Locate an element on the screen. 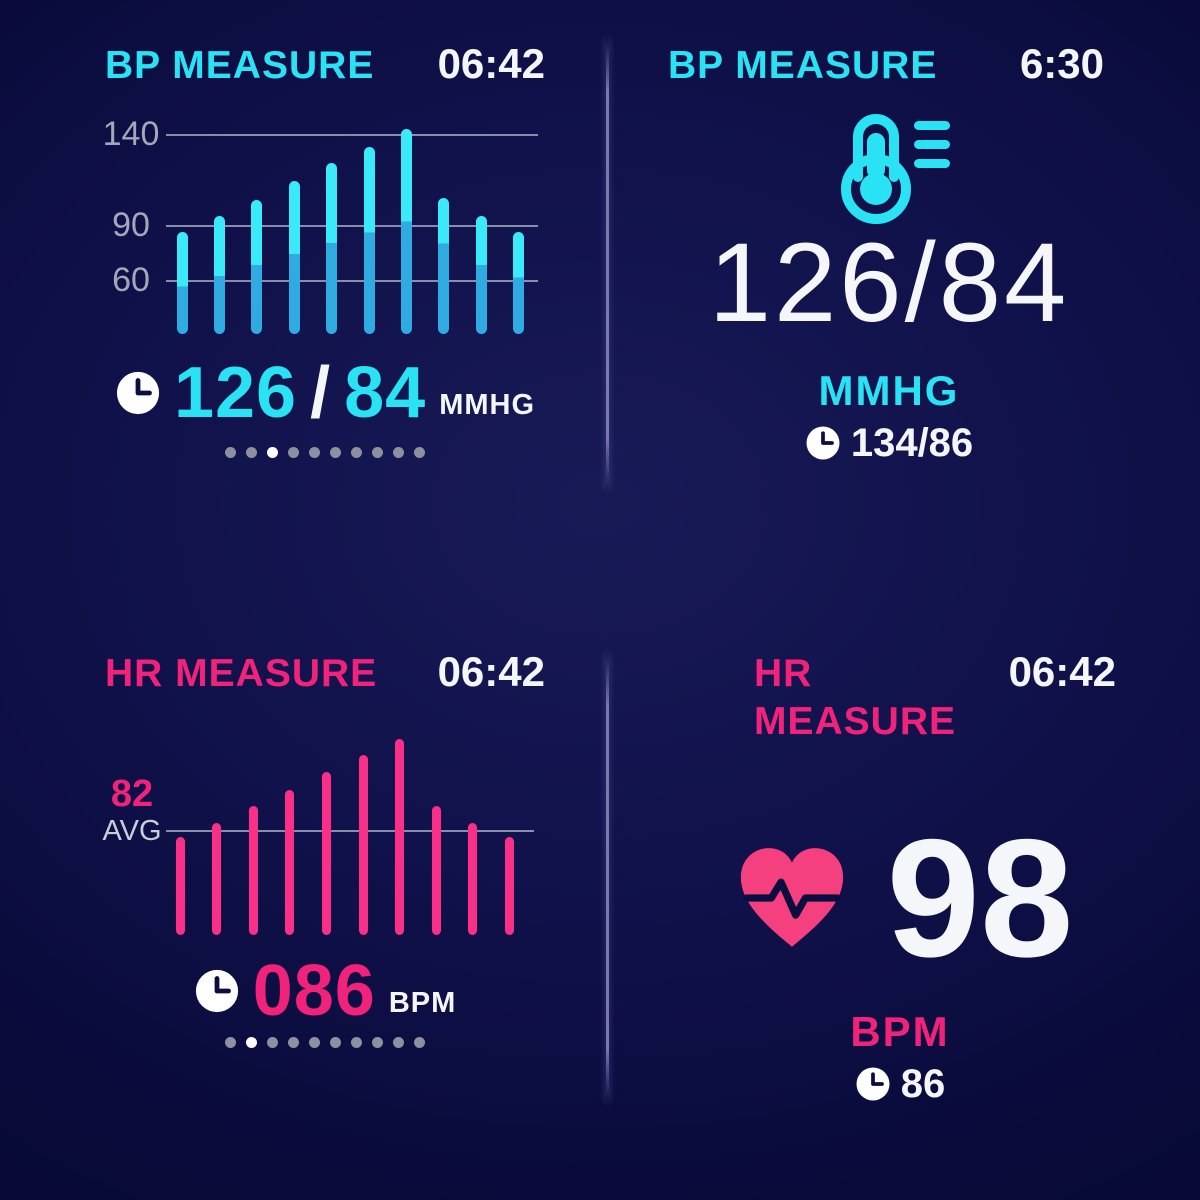 This screenshot has width=1200, height=1200. avg-grid-line is located at coordinates (350, 831).